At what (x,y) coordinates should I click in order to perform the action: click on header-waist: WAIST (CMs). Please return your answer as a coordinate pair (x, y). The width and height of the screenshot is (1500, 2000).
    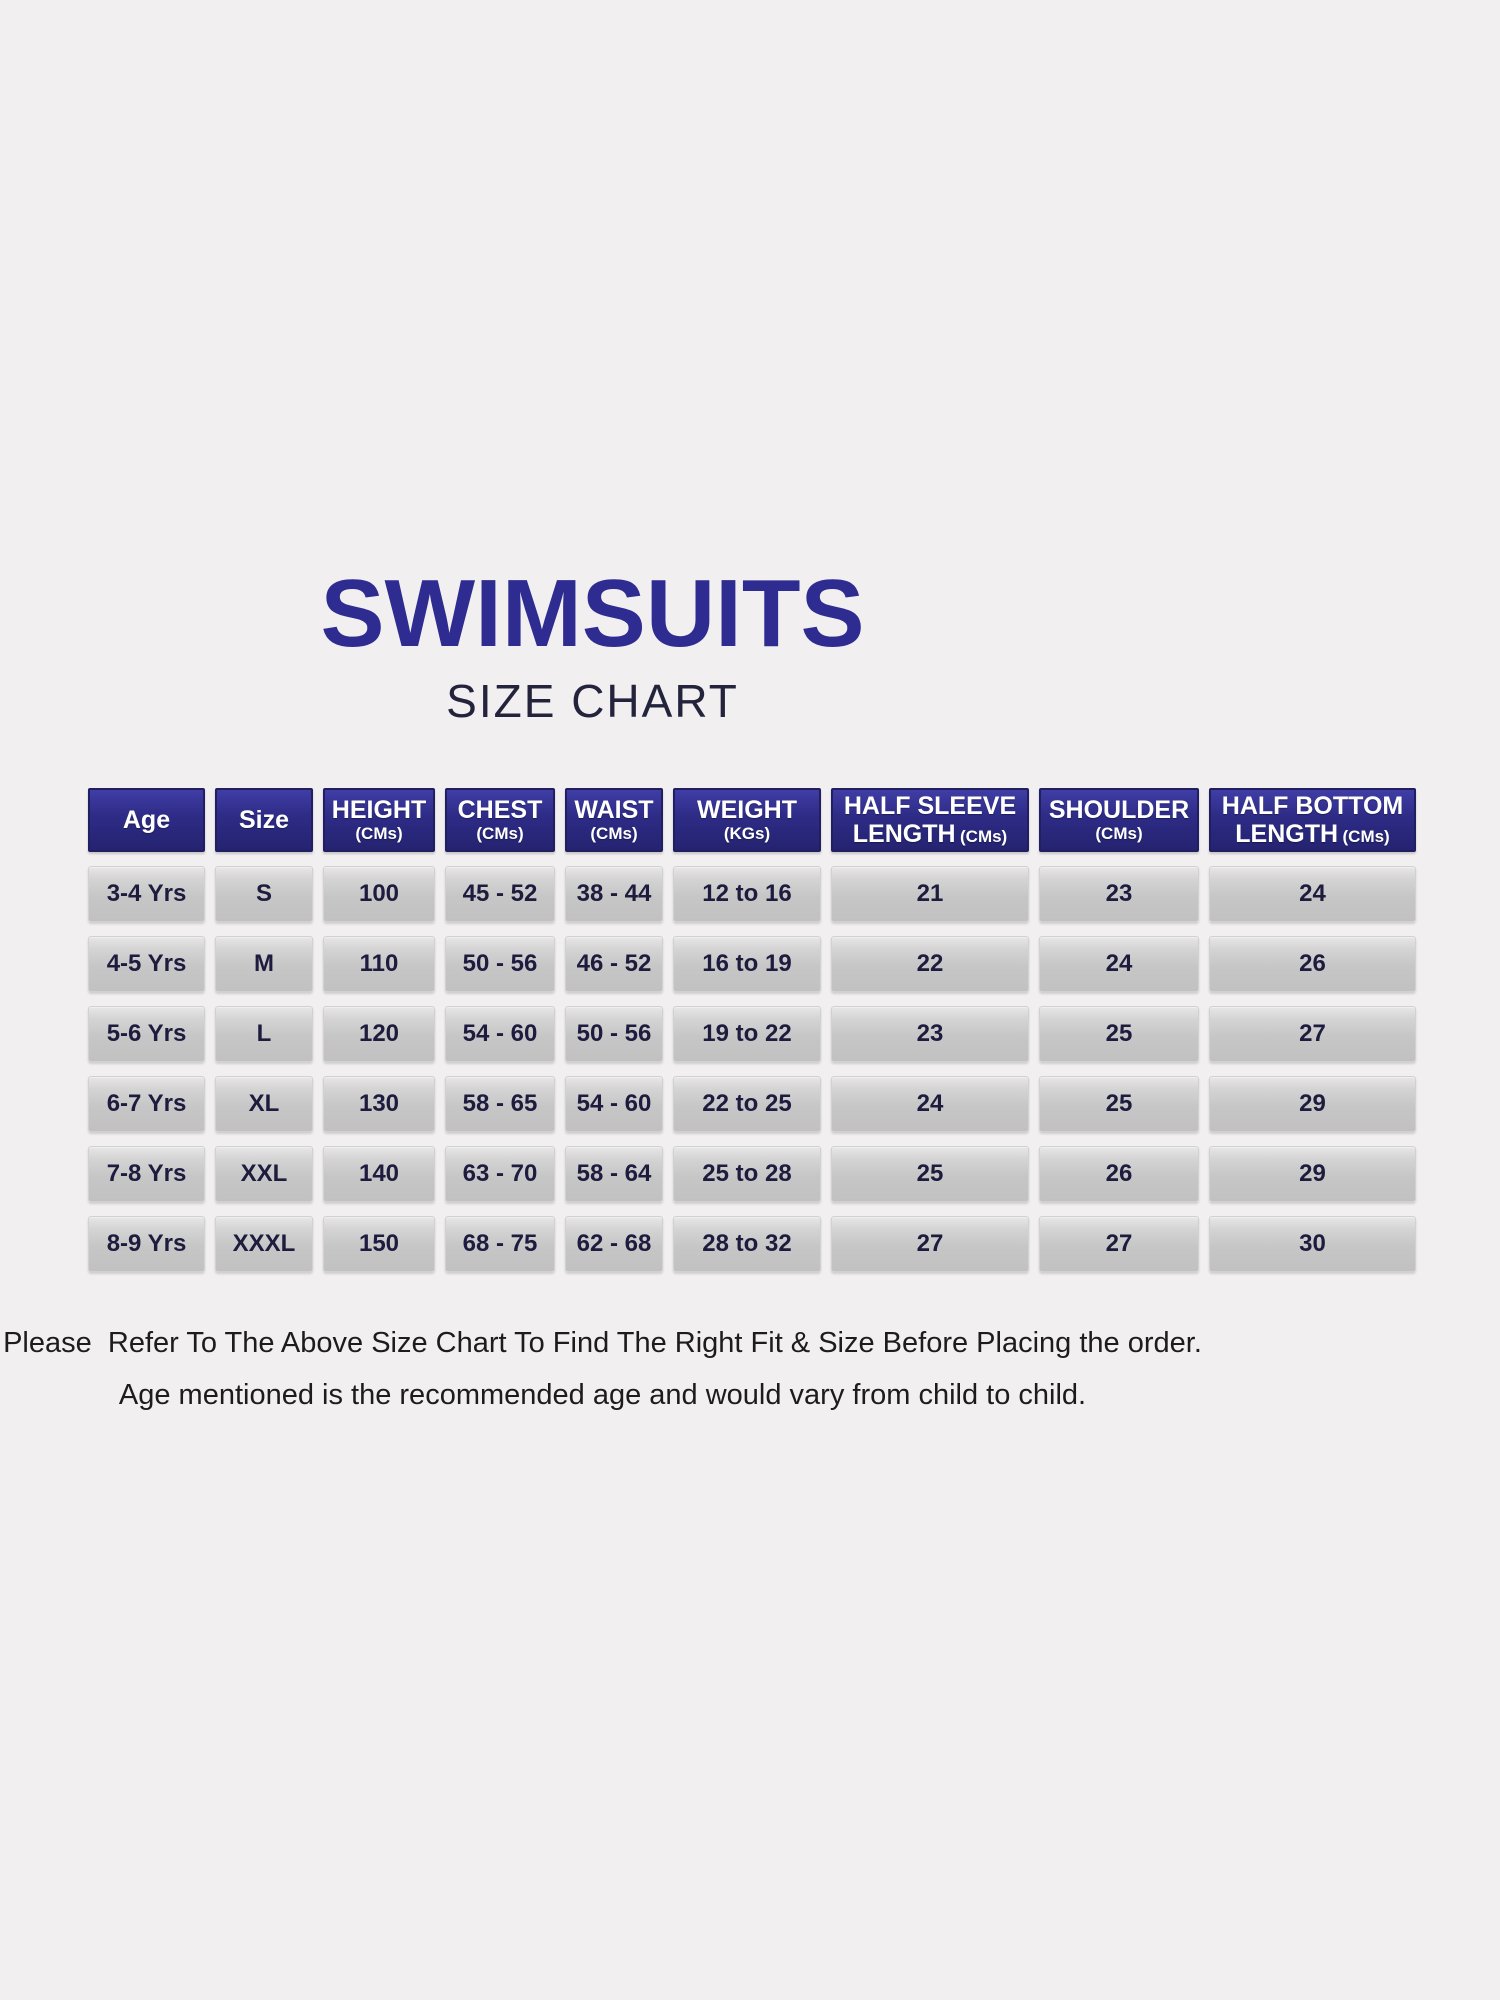
    Looking at the image, I should click on (614, 820).